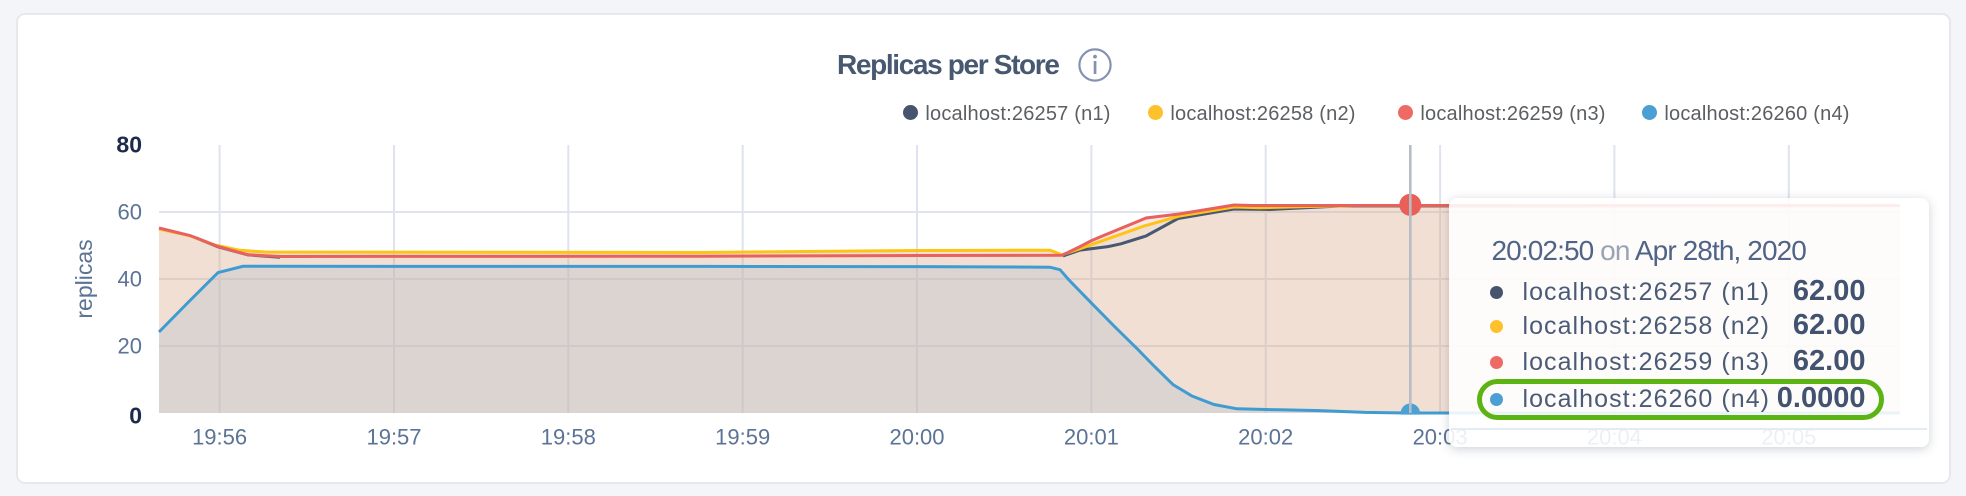 The width and height of the screenshot is (1966, 496). Describe the element at coordinates (129, 145) in the screenshot. I see `svg-text: 80` at that location.